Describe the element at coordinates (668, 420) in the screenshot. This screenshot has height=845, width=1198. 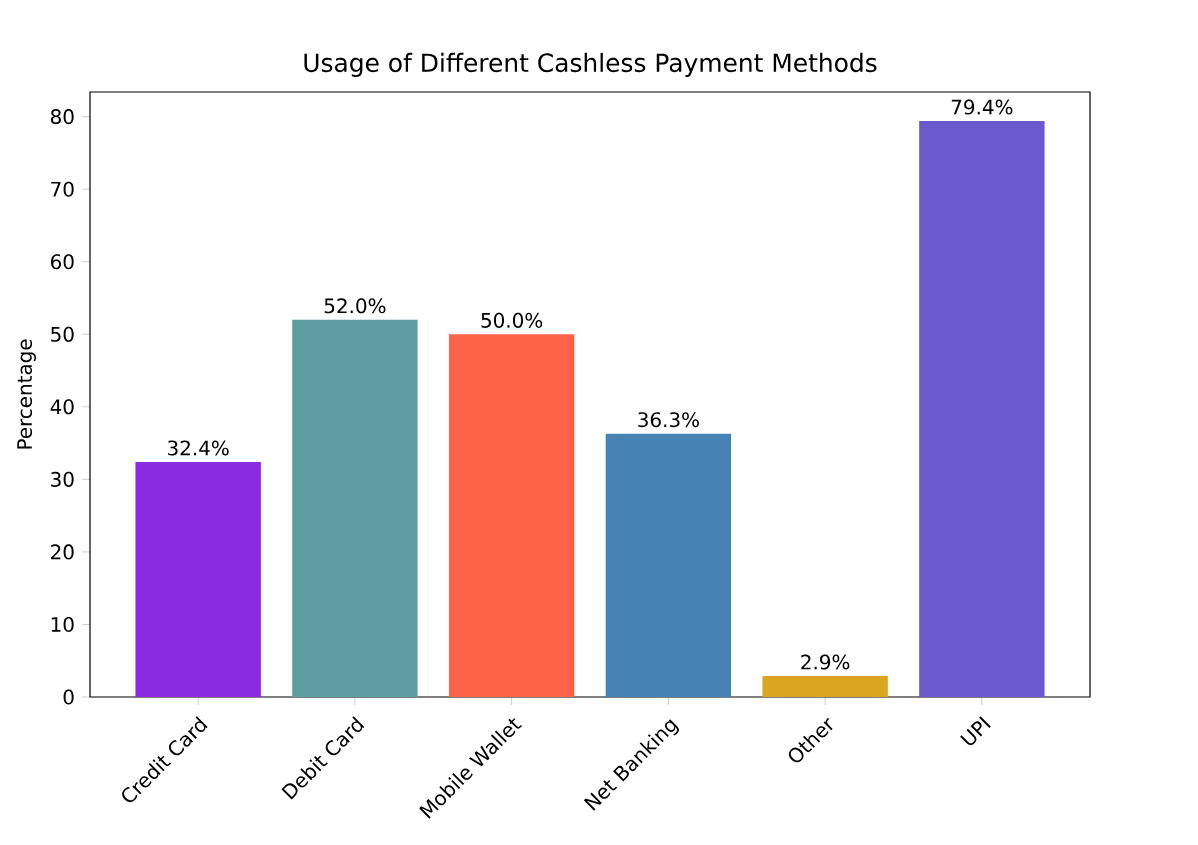
I see `data-label: 36.3%` at that location.